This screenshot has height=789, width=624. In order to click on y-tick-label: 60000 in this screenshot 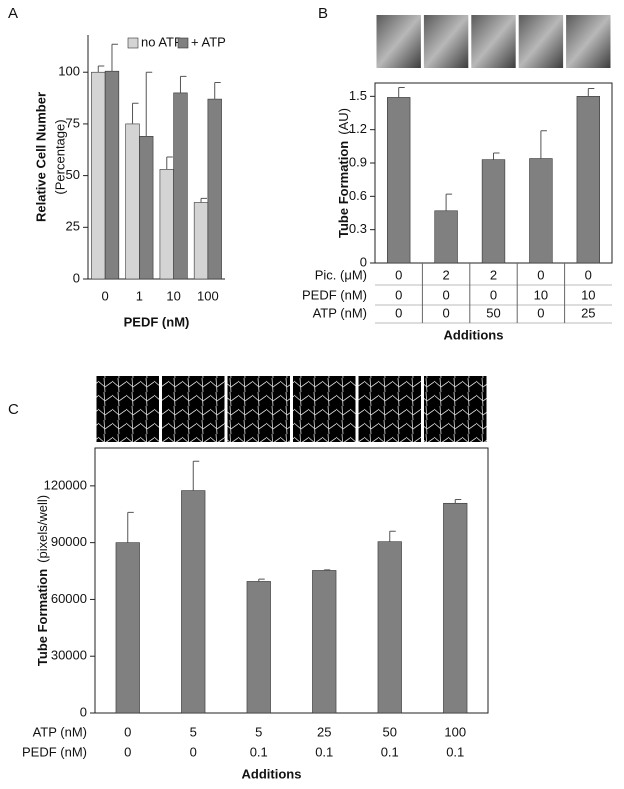, I will do `click(69, 598)`.